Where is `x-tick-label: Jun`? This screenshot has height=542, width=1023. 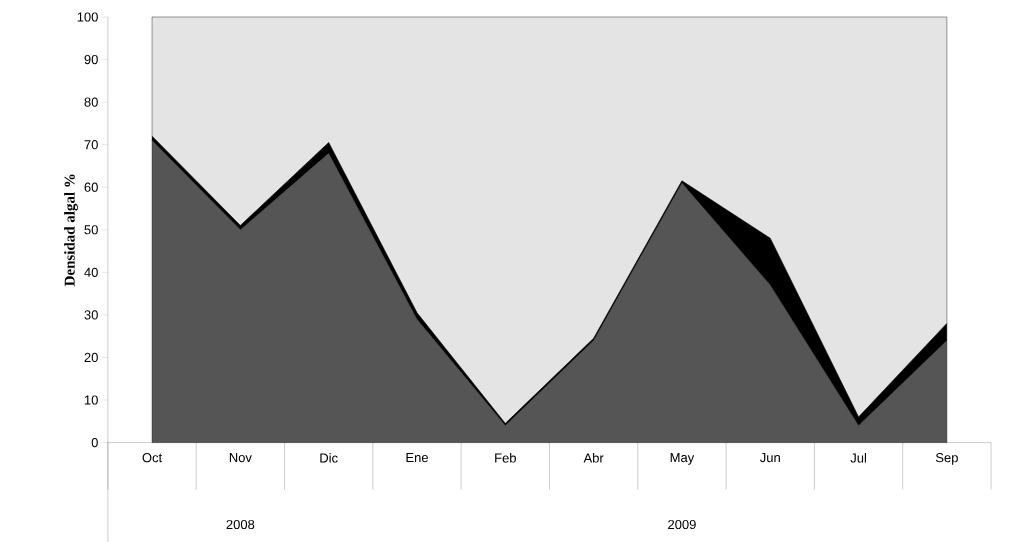 x-tick-label: Jun is located at coordinates (769, 457).